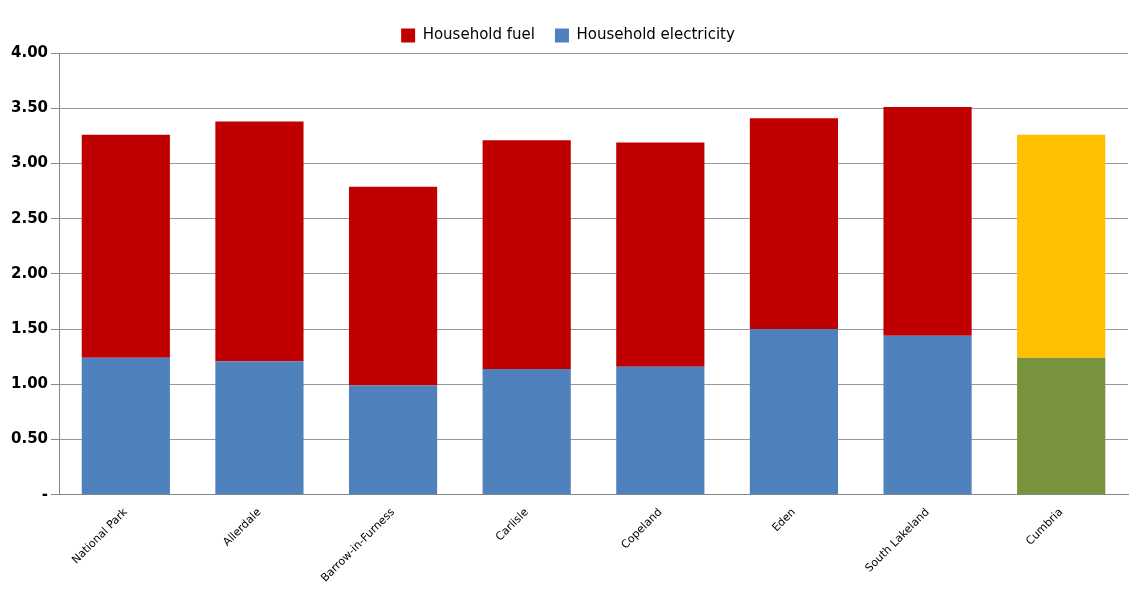  What do you see at coordinates (29, 438) in the screenshot?
I see `y-tick-label: 0.50` at bounding box center [29, 438].